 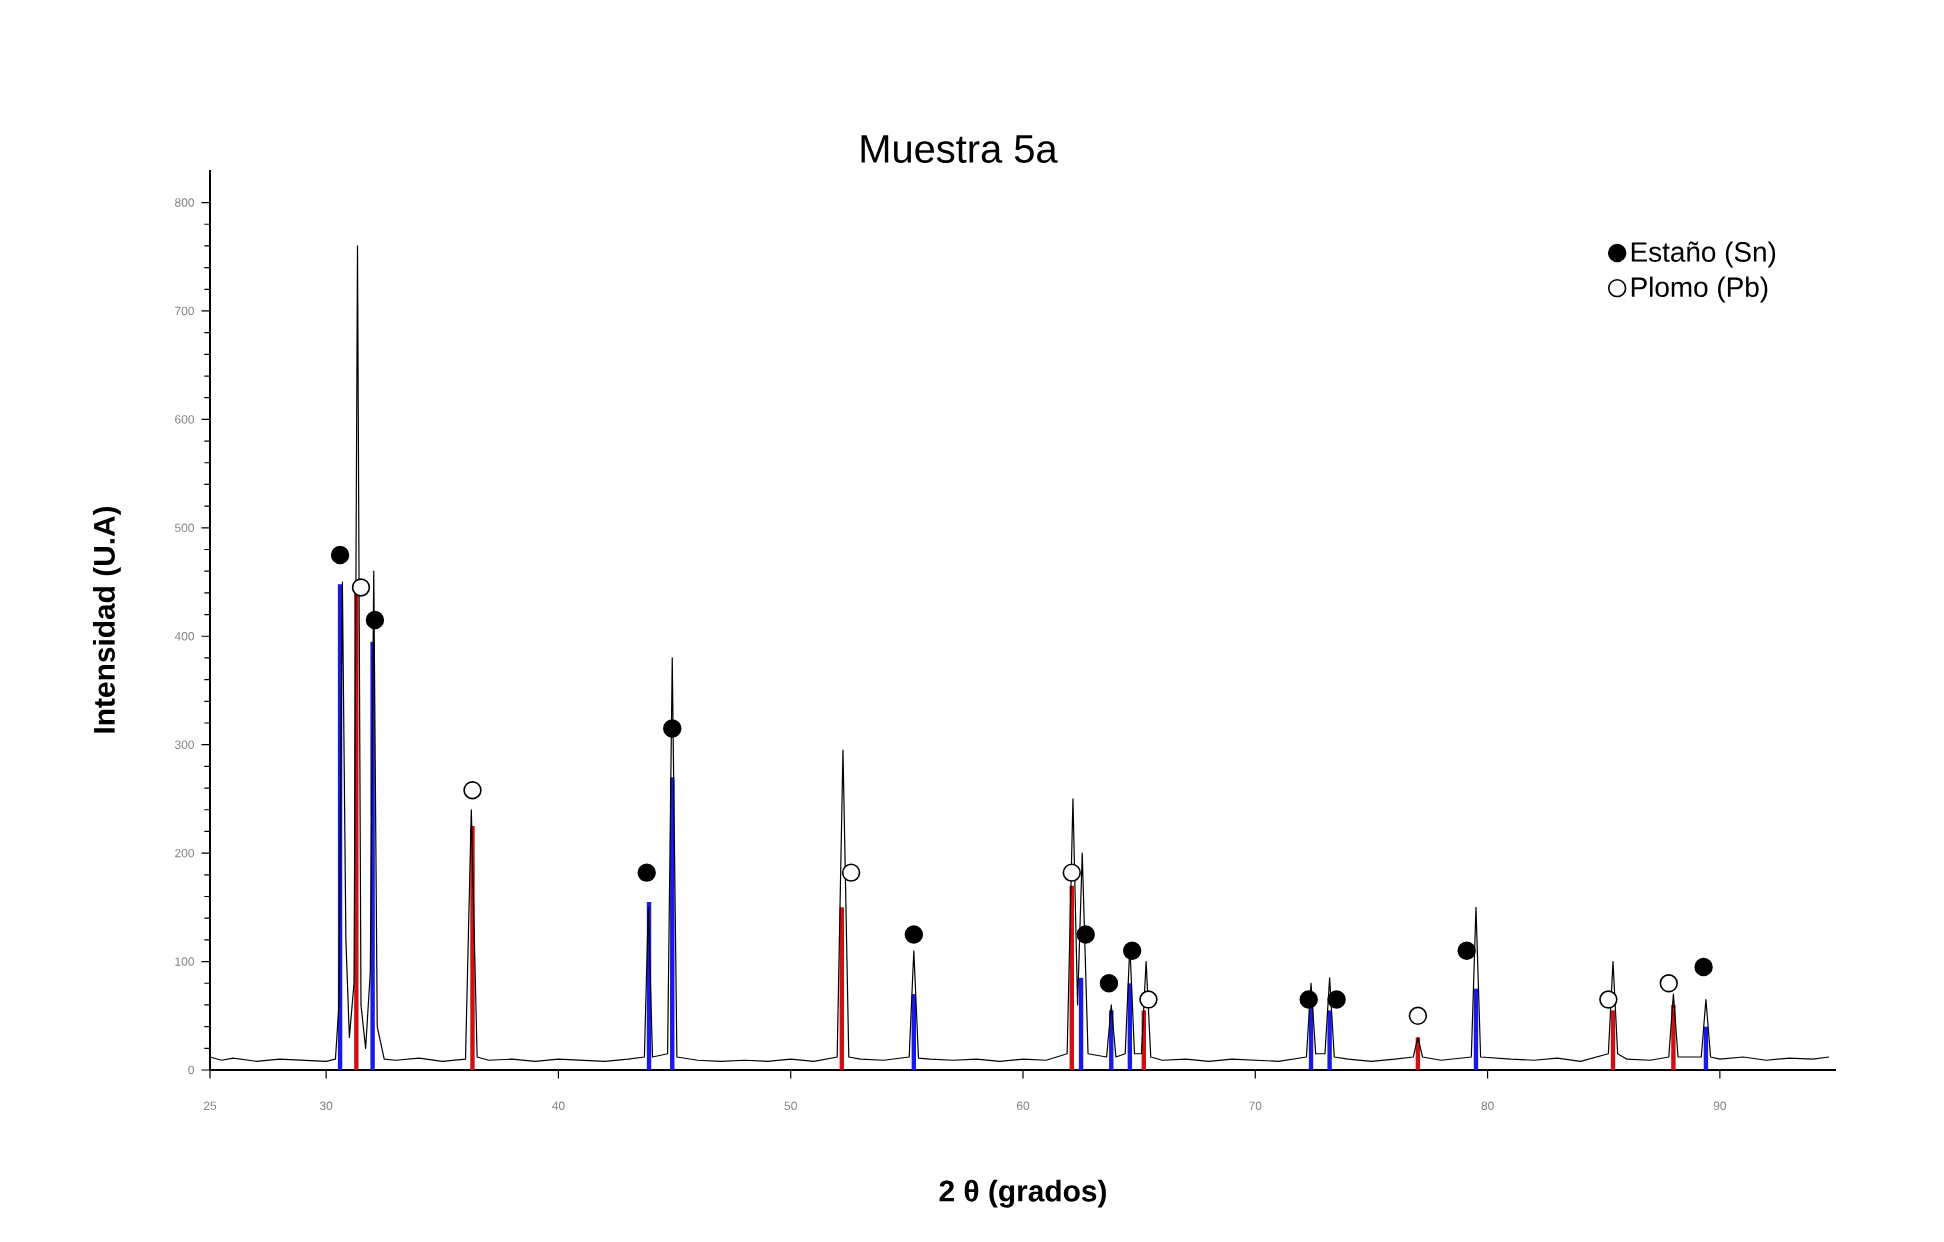 What do you see at coordinates (1703, 254) in the screenshot?
I see `legend-label: Estaño (Sn)` at bounding box center [1703, 254].